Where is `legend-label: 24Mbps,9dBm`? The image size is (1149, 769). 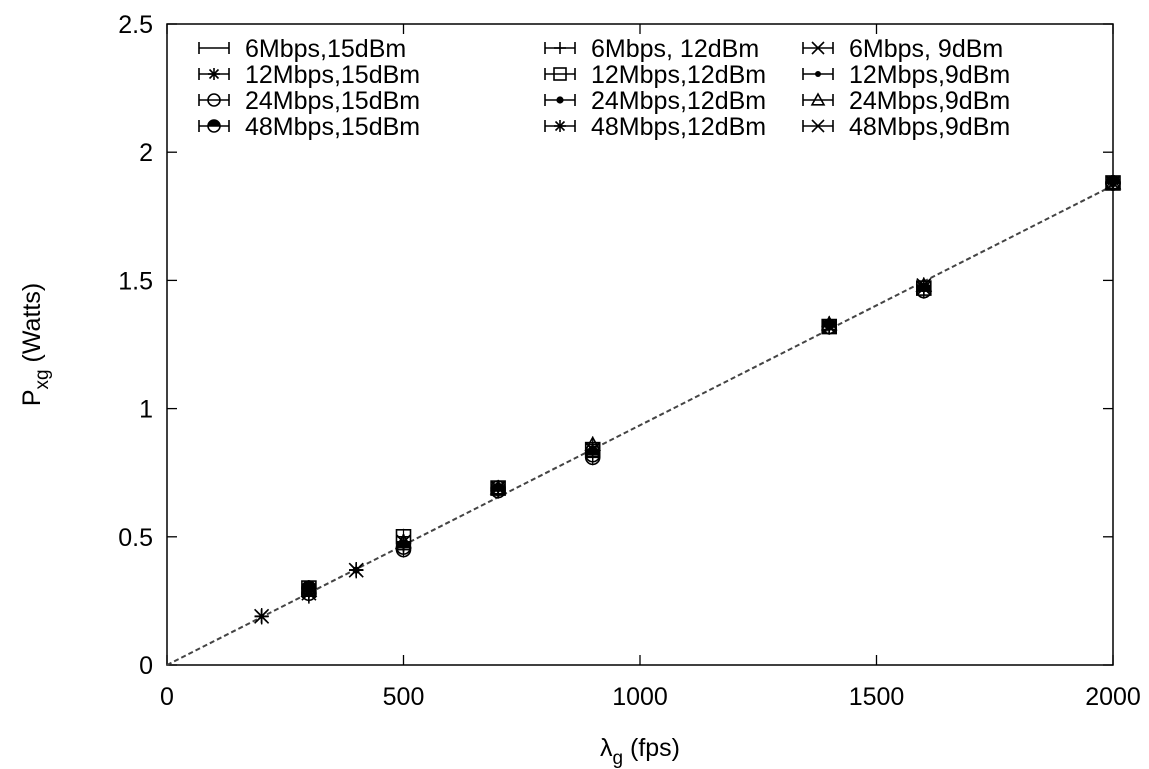 legend-label: 24Mbps,9dBm is located at coordinates (929, 101).